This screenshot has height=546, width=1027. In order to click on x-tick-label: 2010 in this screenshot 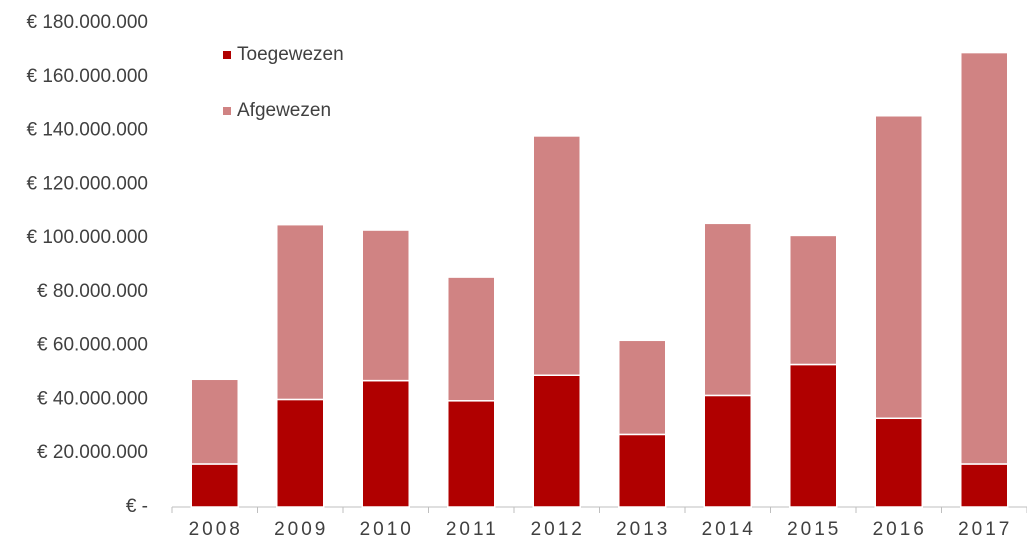, I will do `click(387, 529)`.